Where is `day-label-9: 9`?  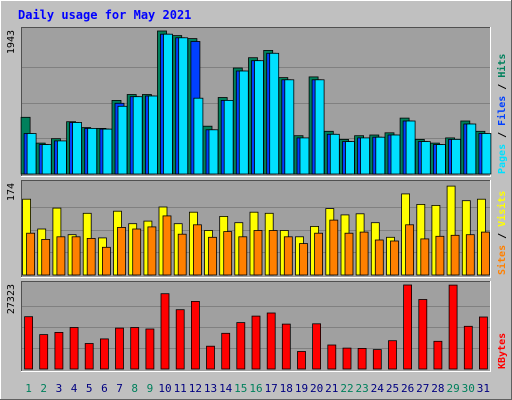
day-label-9: 9 is located at coordinates (150, 388).